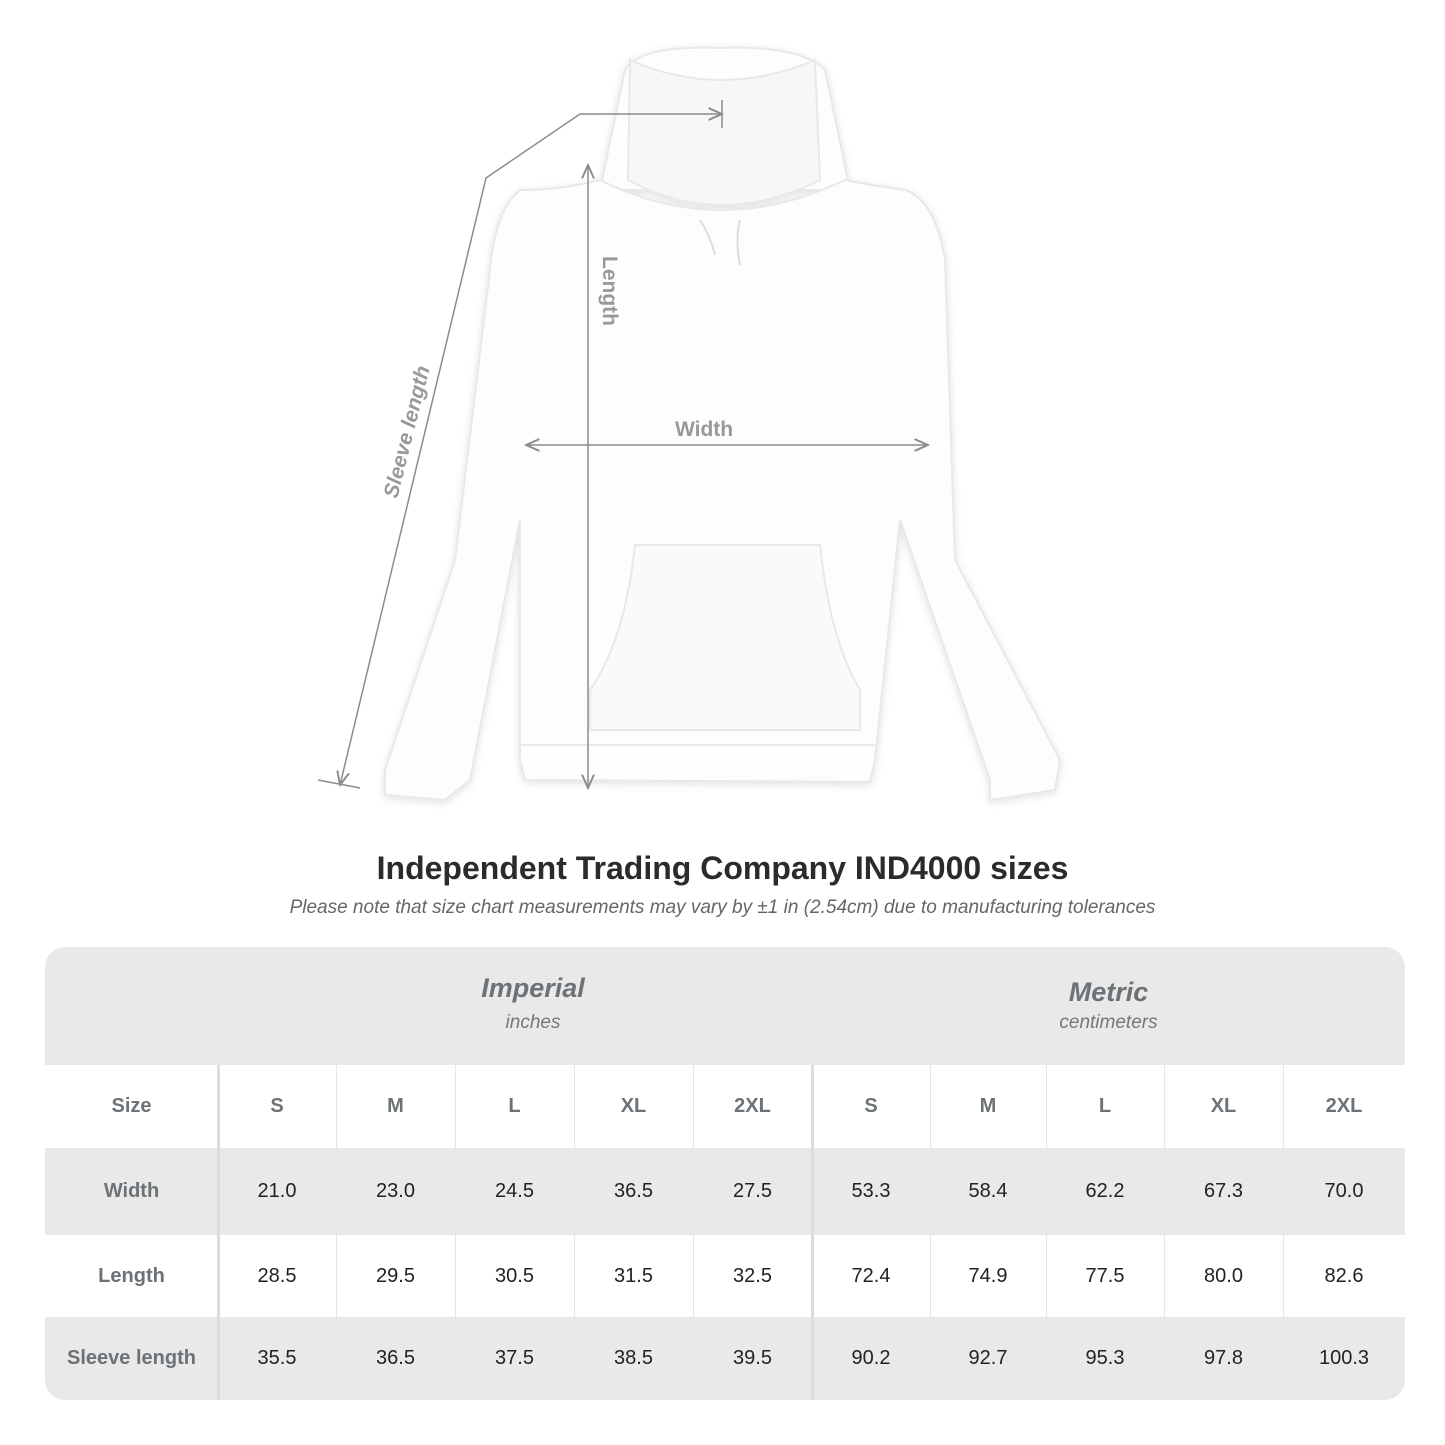  Describe the element at coordinates (131, 1275) in the screenshot. I see `row-label: Length` at that location.